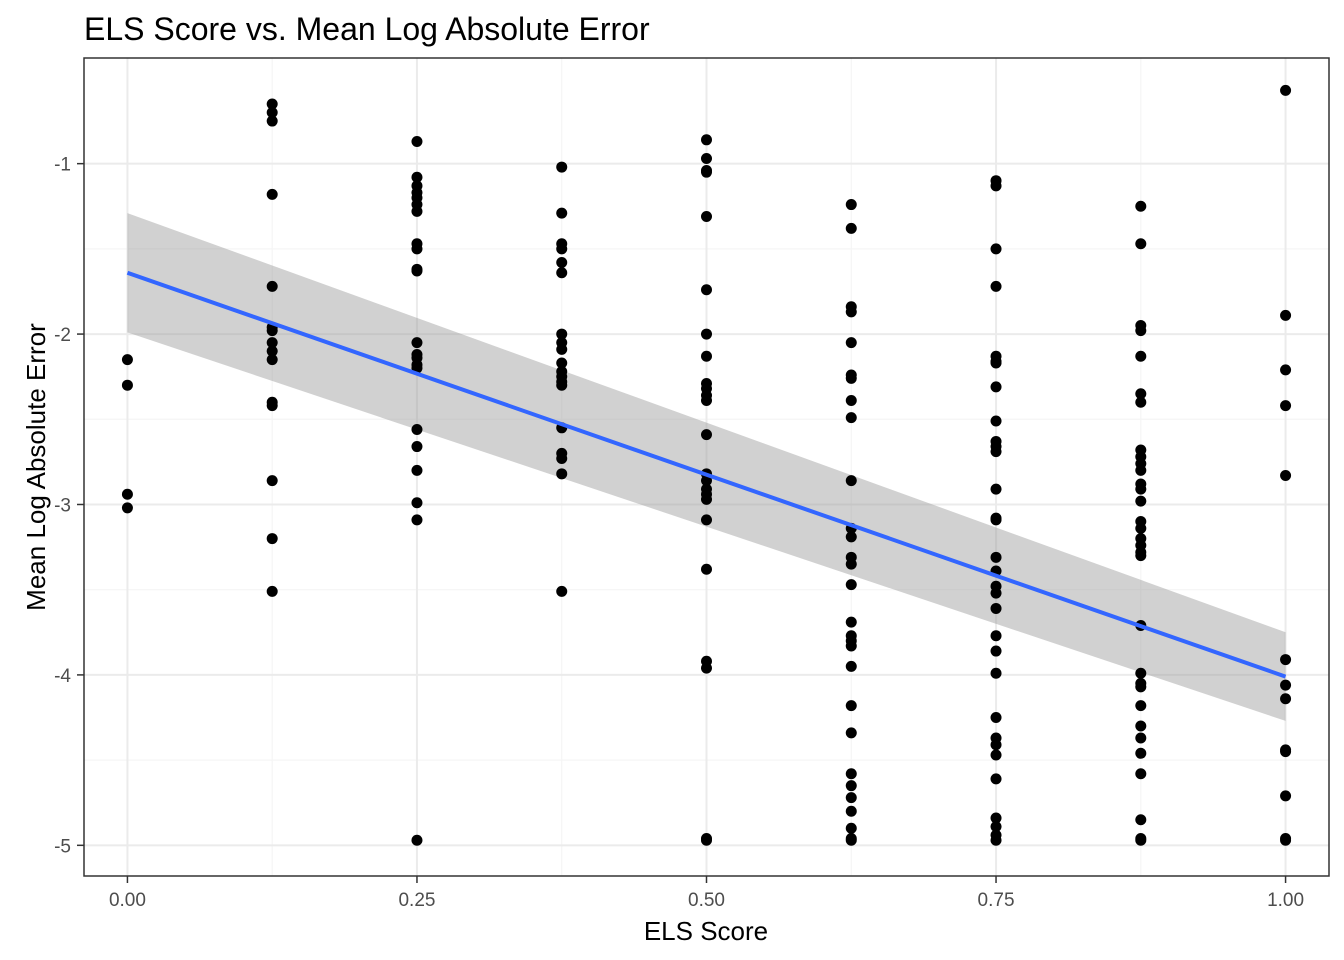 This screenshot has height=960, width=1344. What do you see at coordinates (62, 505) in the screenshot?
I see `y-tick-label: -3` at bounding box center [62, 505].